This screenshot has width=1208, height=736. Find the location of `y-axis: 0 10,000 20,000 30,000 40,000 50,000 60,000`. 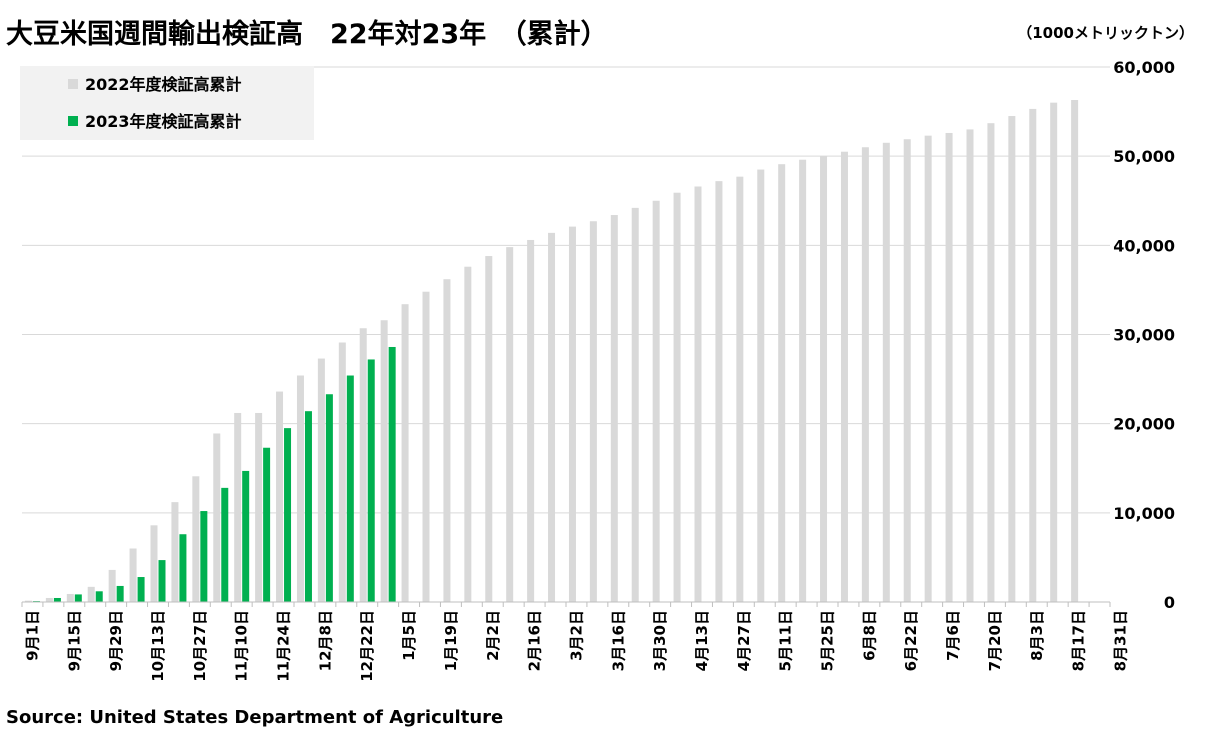

y-axis: 0 10,000 20,000 30,000 40,000 50,000 60,000 is located at coordinates (1144, 335).